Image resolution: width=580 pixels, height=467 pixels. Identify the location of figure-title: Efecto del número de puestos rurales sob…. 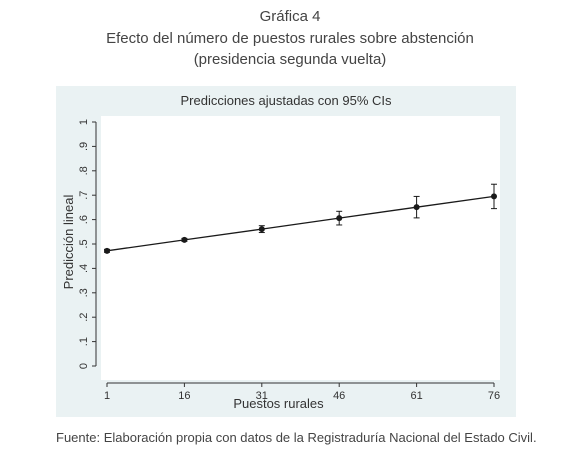
(290, 38).